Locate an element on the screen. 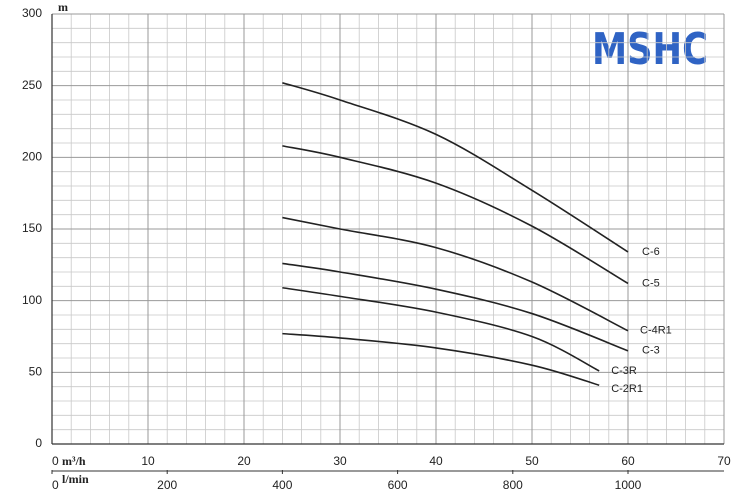 The image size is (750, 500). logo: MSHC is located at coordinates (650, 49).